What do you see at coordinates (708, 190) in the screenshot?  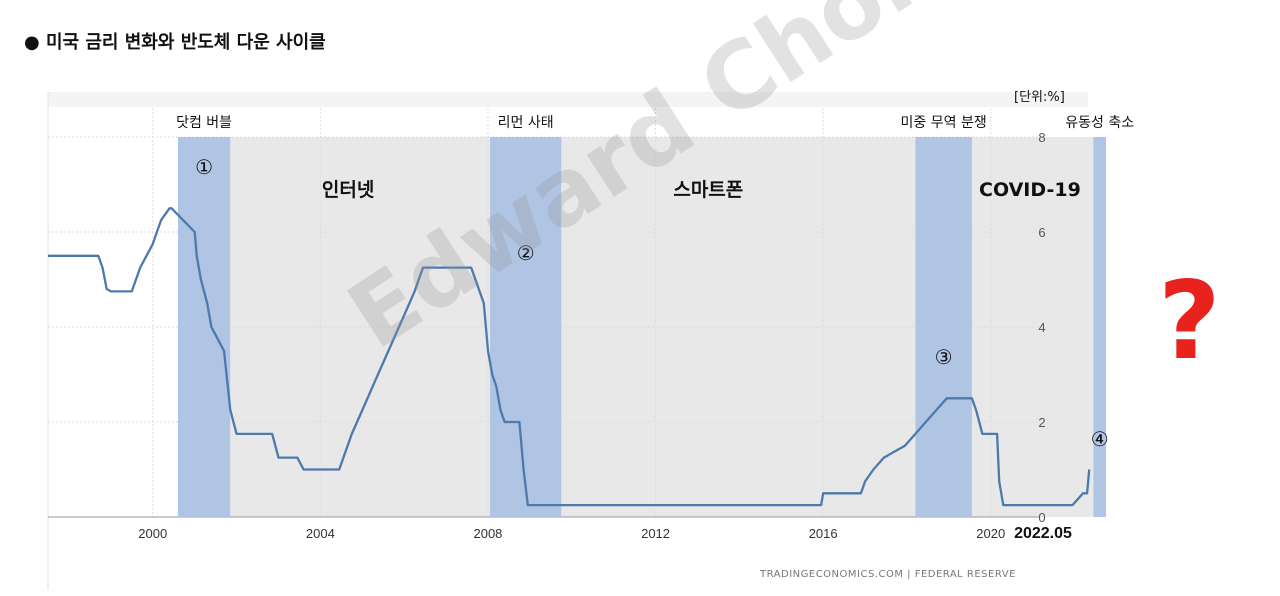 I see `cycle-label-1: 스마트폰` at bounding box center [708, 190].